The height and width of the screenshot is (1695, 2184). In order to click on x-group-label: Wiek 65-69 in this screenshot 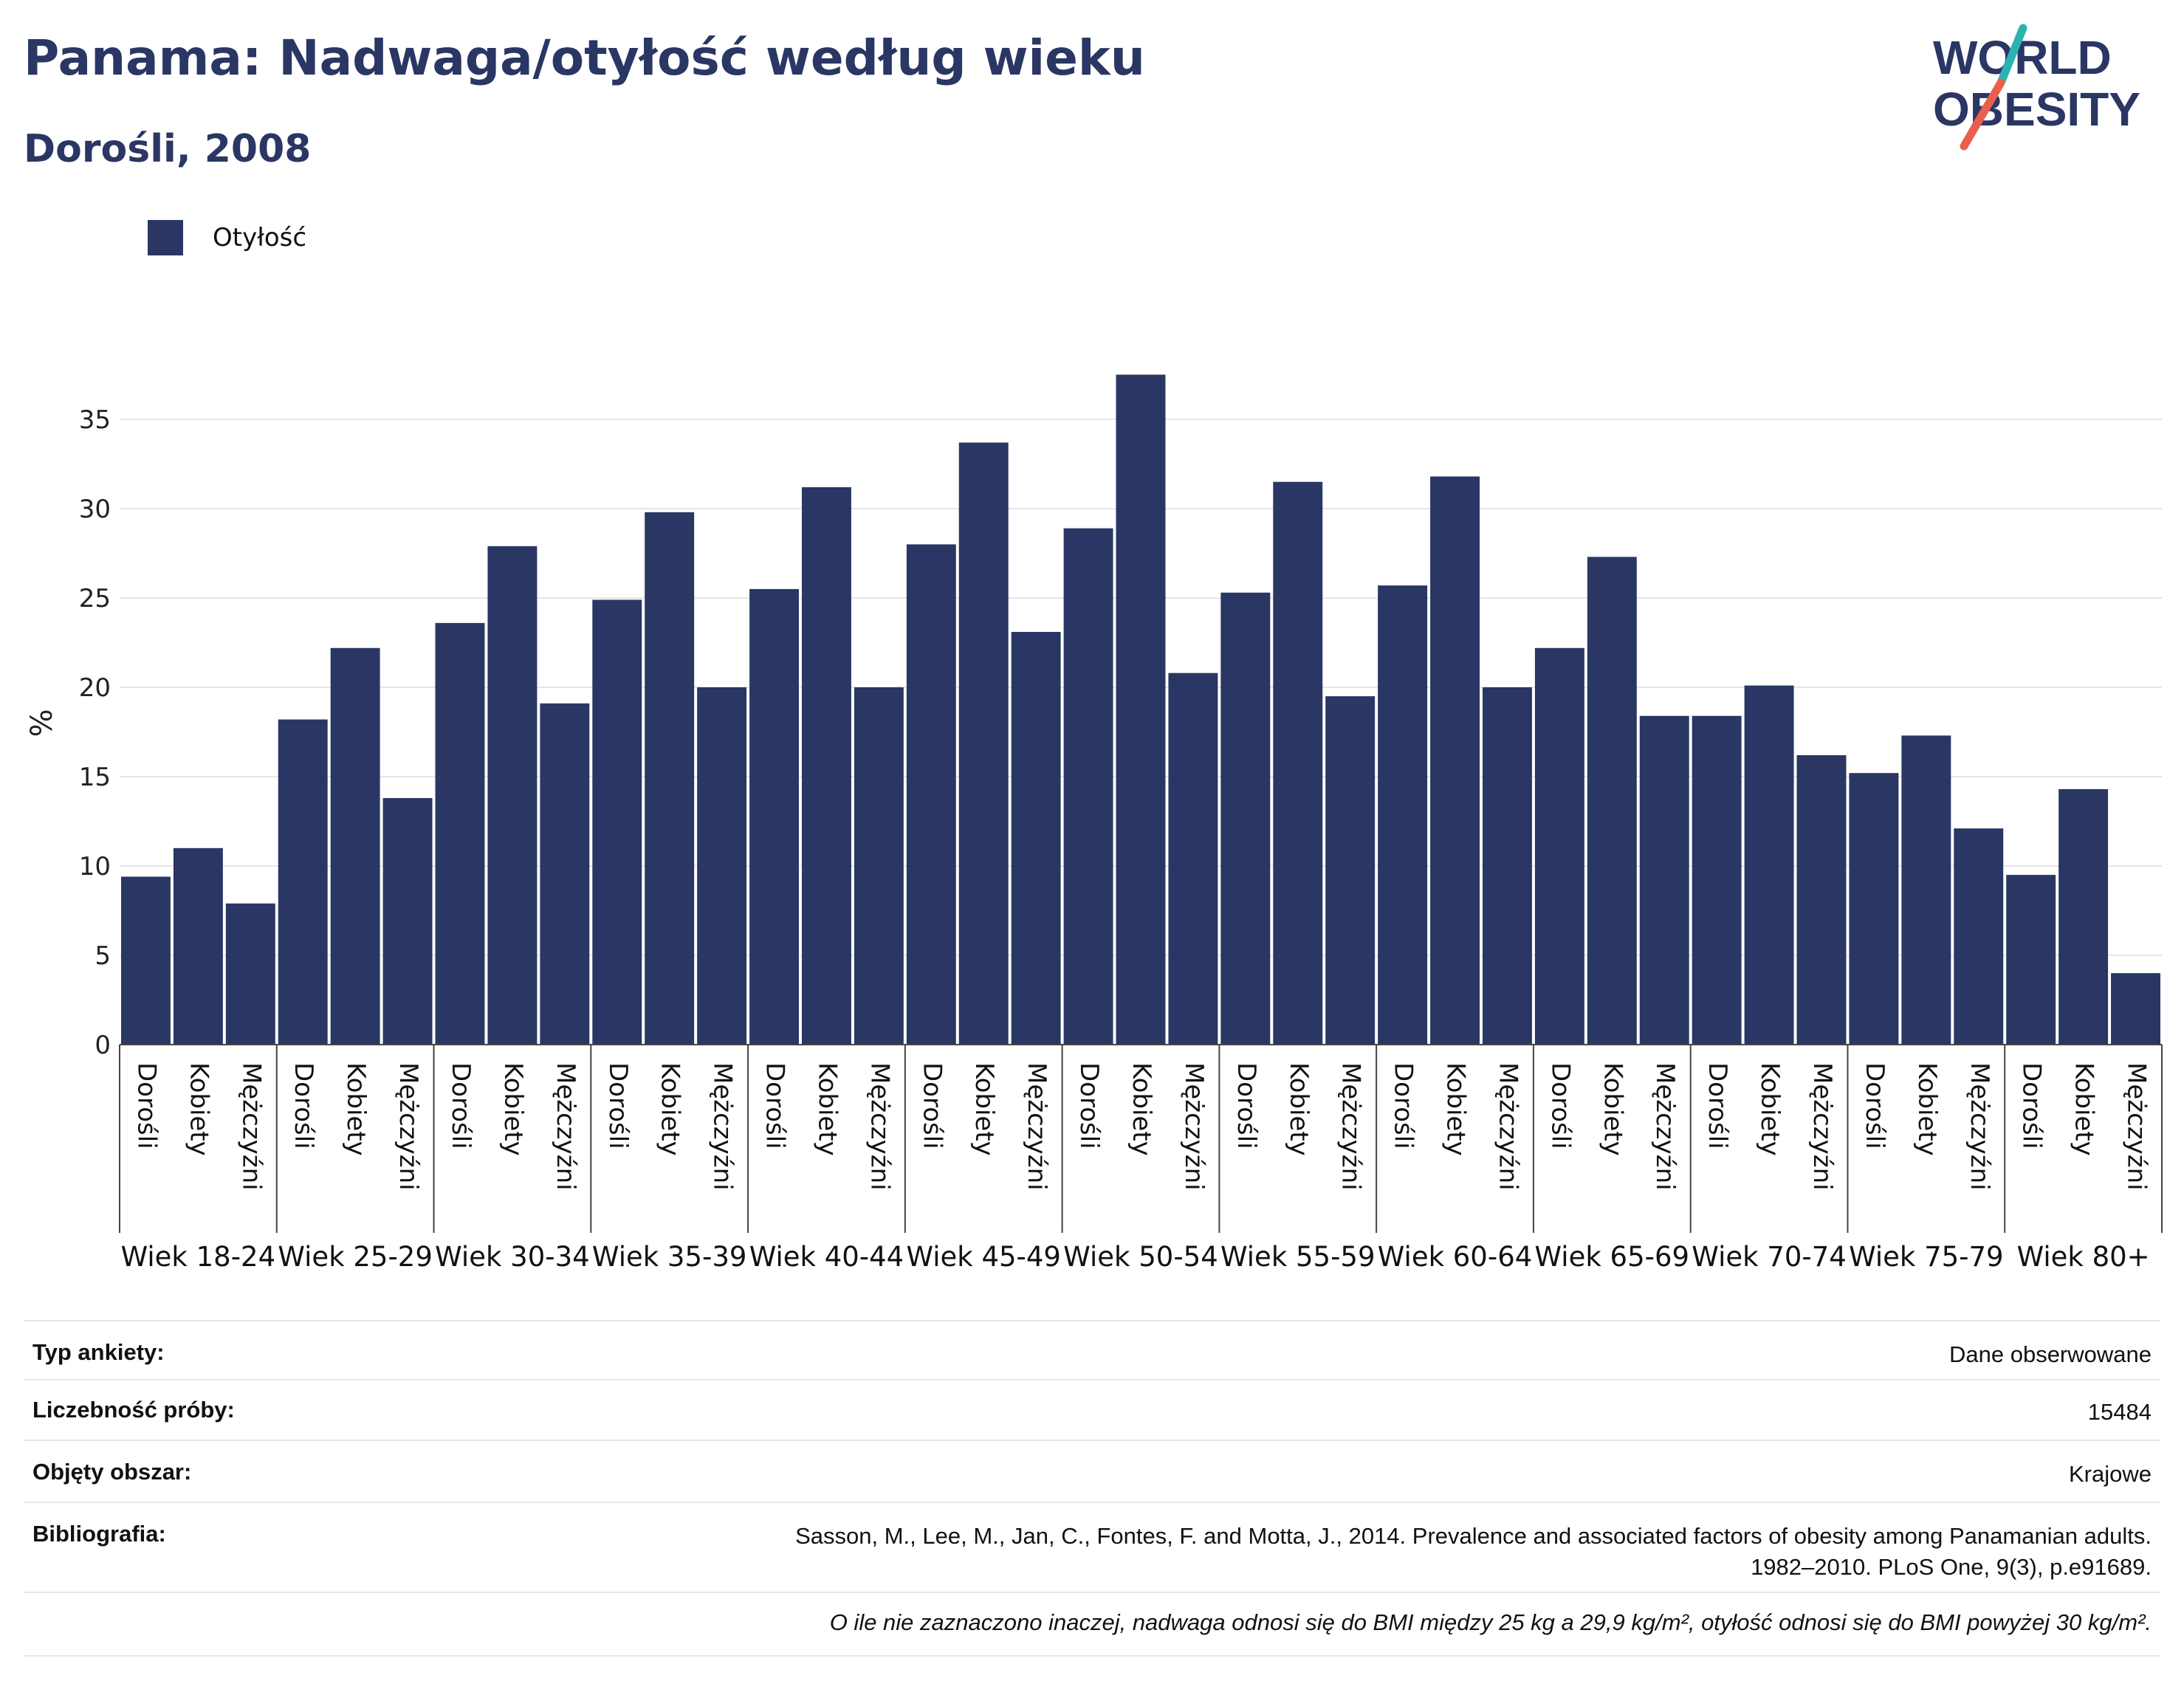, I will do `click(1613, 1255)`.